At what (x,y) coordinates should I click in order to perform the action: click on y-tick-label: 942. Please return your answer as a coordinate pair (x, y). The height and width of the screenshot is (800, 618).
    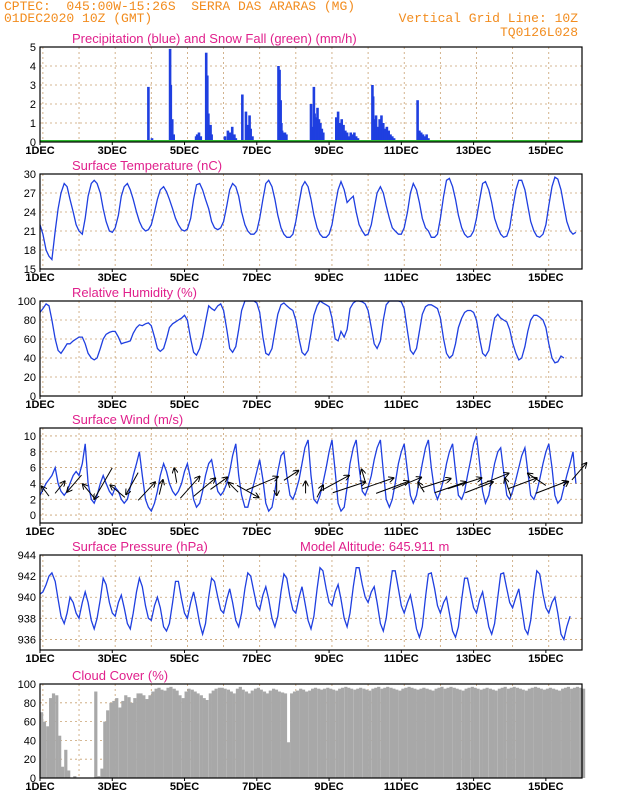
    Looking at the image, I should click on (27, 577).